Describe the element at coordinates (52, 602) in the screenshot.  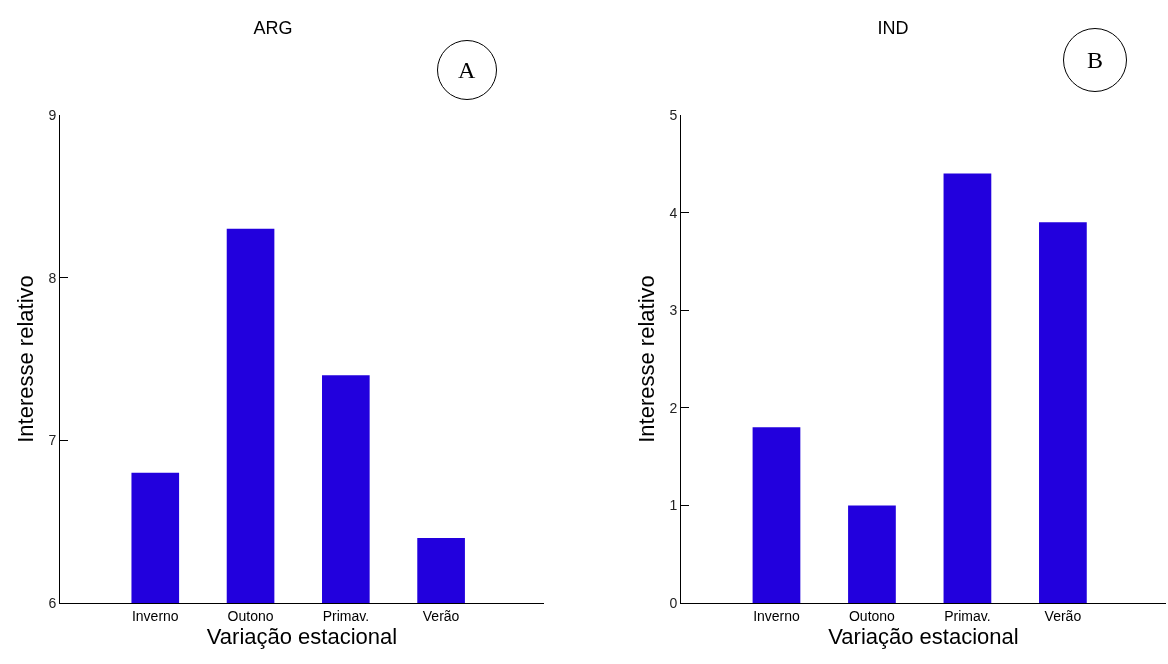
I see `y-tick-label: 6` at that location.